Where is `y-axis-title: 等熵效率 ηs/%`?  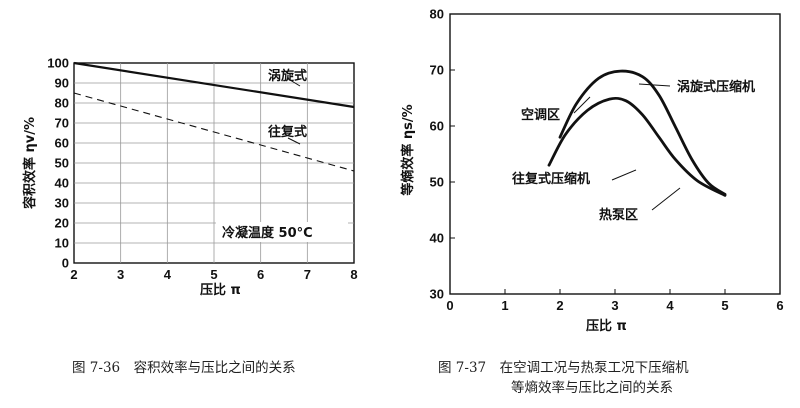 y-axis-title: 等熵效率 ηs/% is located at coordinates (408, 150).